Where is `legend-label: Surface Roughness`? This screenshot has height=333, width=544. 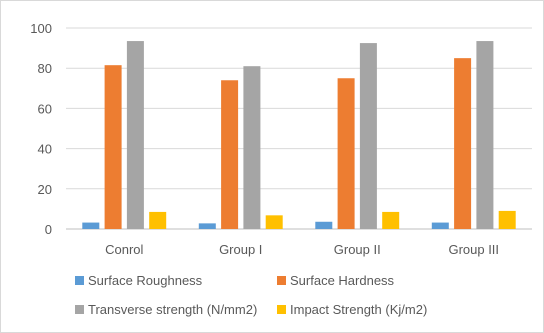 legend-label: Surface Roughness is located at coordinates (145, 280).